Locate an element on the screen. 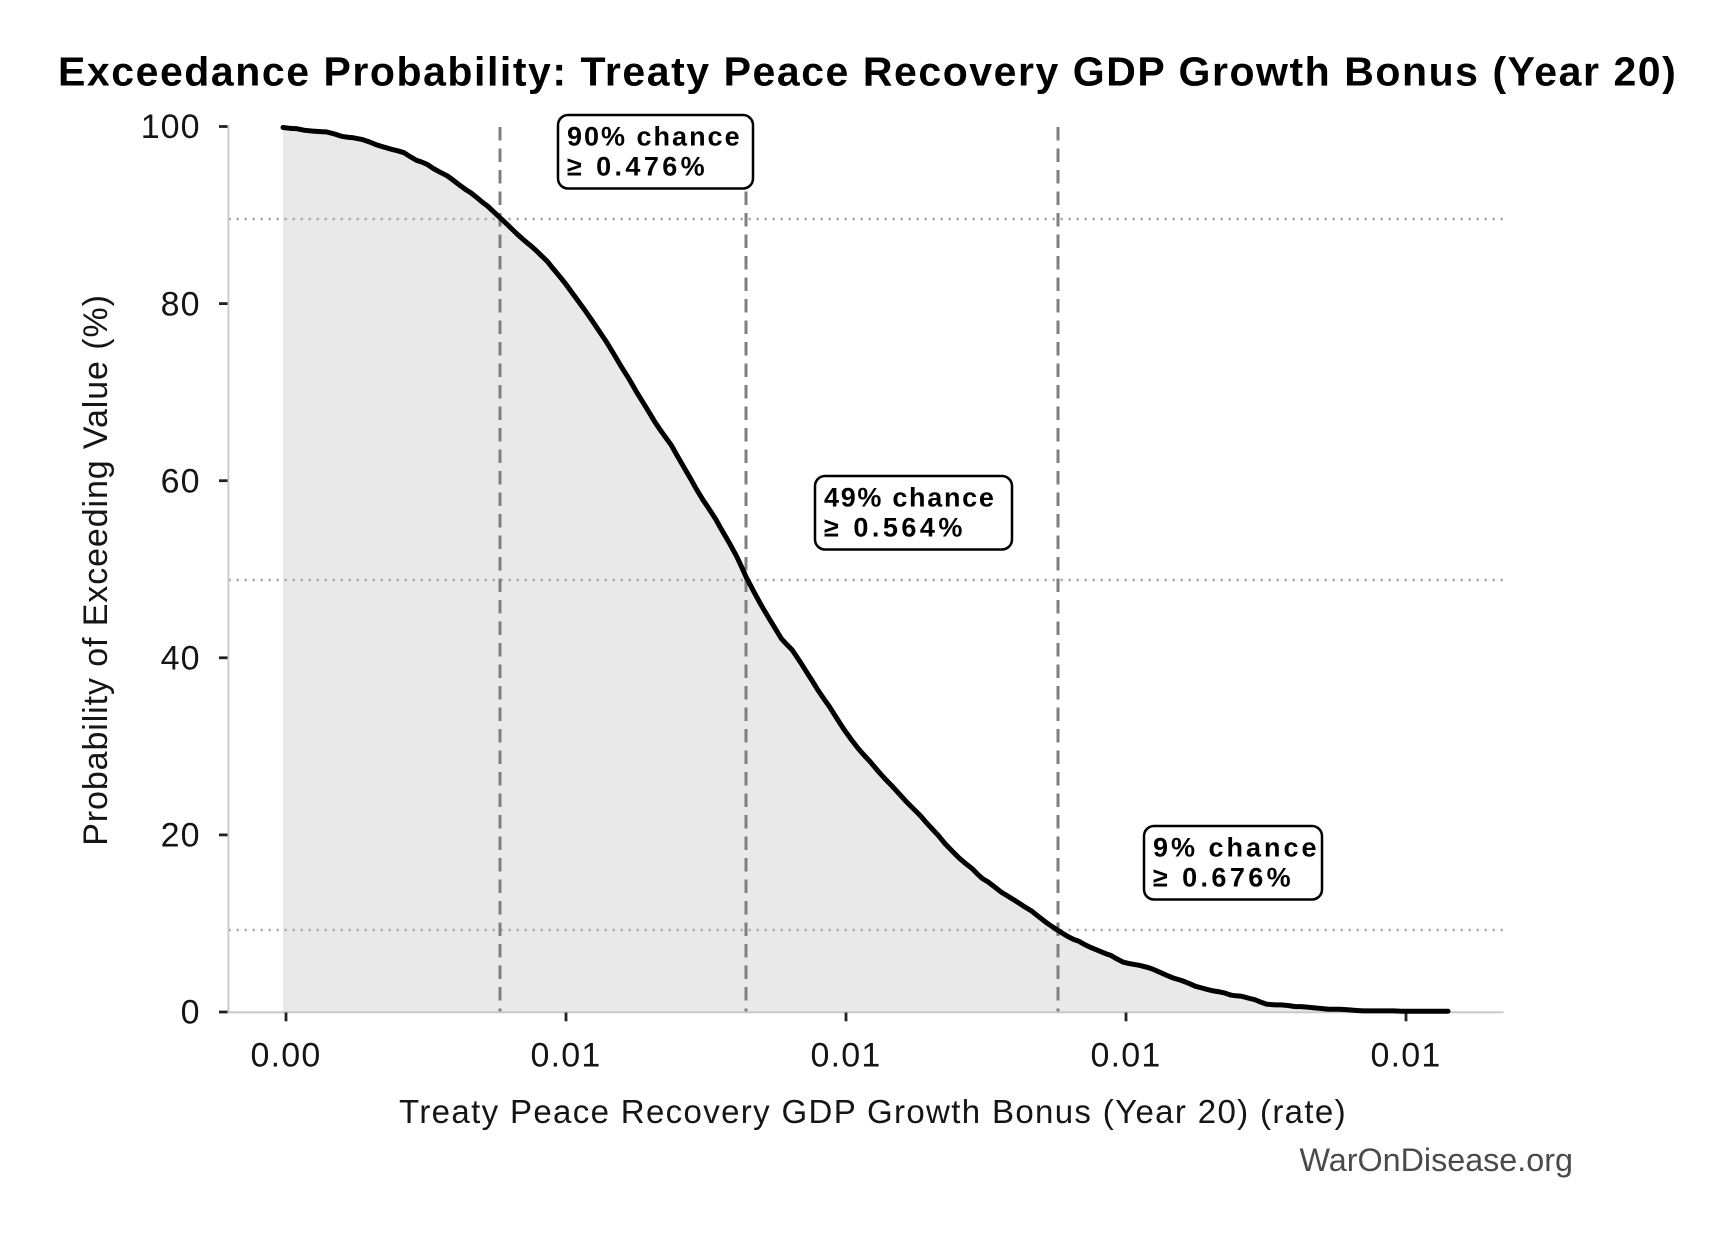 This screenshot has width=1730, height=1234. svg-text: 90% chance is located at coordinates (654, 137).